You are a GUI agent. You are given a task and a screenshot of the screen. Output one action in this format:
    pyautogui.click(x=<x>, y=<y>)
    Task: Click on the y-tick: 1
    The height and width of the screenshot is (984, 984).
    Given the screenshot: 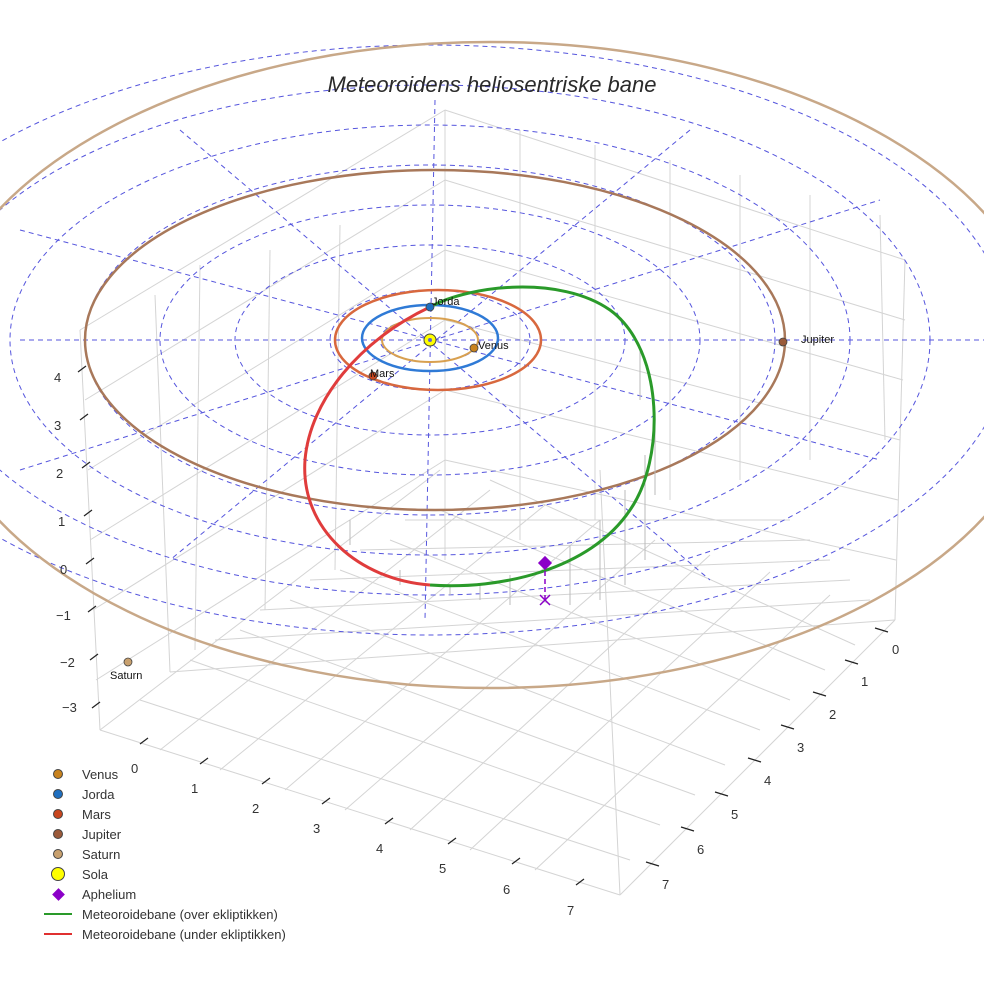 What is the action you would take?
    pyautogui.click(x=865, y=681)
    